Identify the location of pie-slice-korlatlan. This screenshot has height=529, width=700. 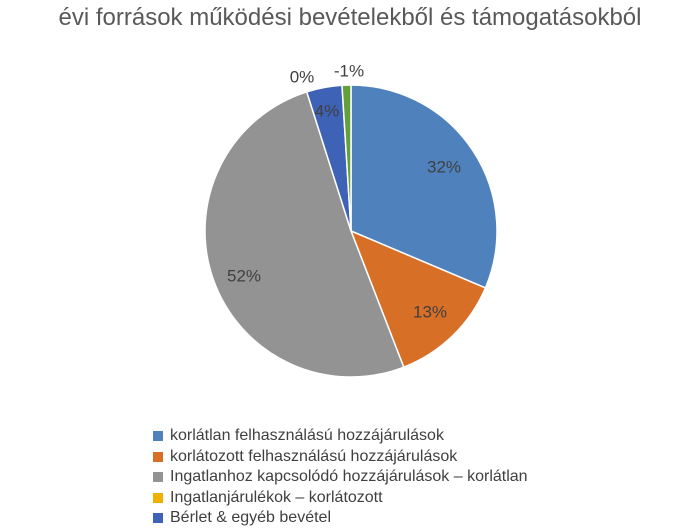
(424, 186).